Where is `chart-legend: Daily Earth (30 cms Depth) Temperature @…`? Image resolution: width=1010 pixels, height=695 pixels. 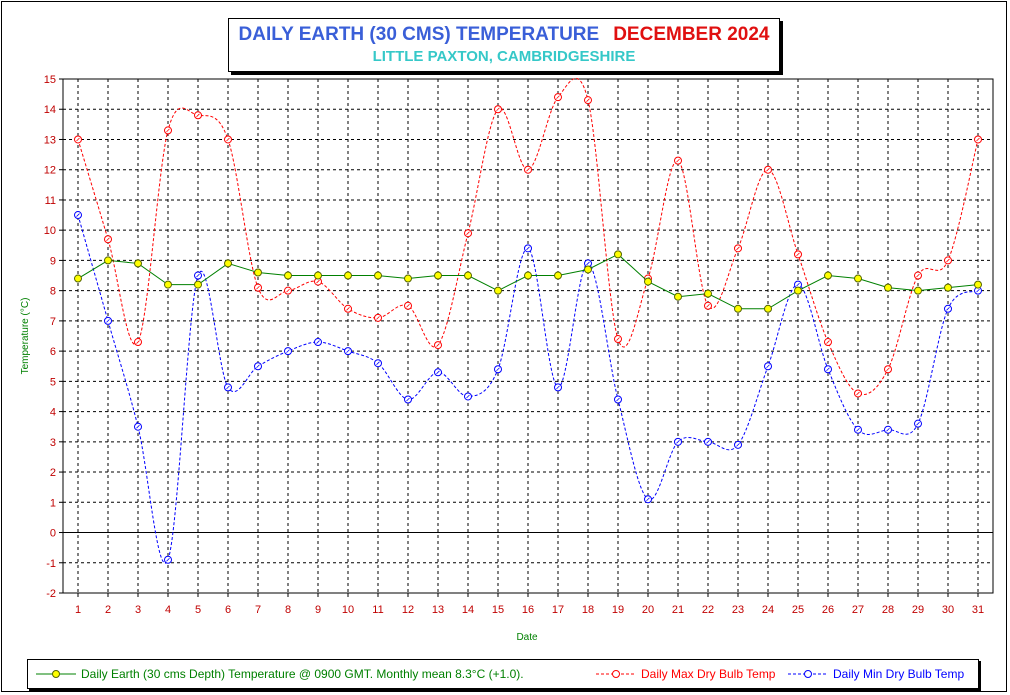
chart-legend: Daily Earth (30 cms Depth) Temperature @… is located at coordinates (503, 674).